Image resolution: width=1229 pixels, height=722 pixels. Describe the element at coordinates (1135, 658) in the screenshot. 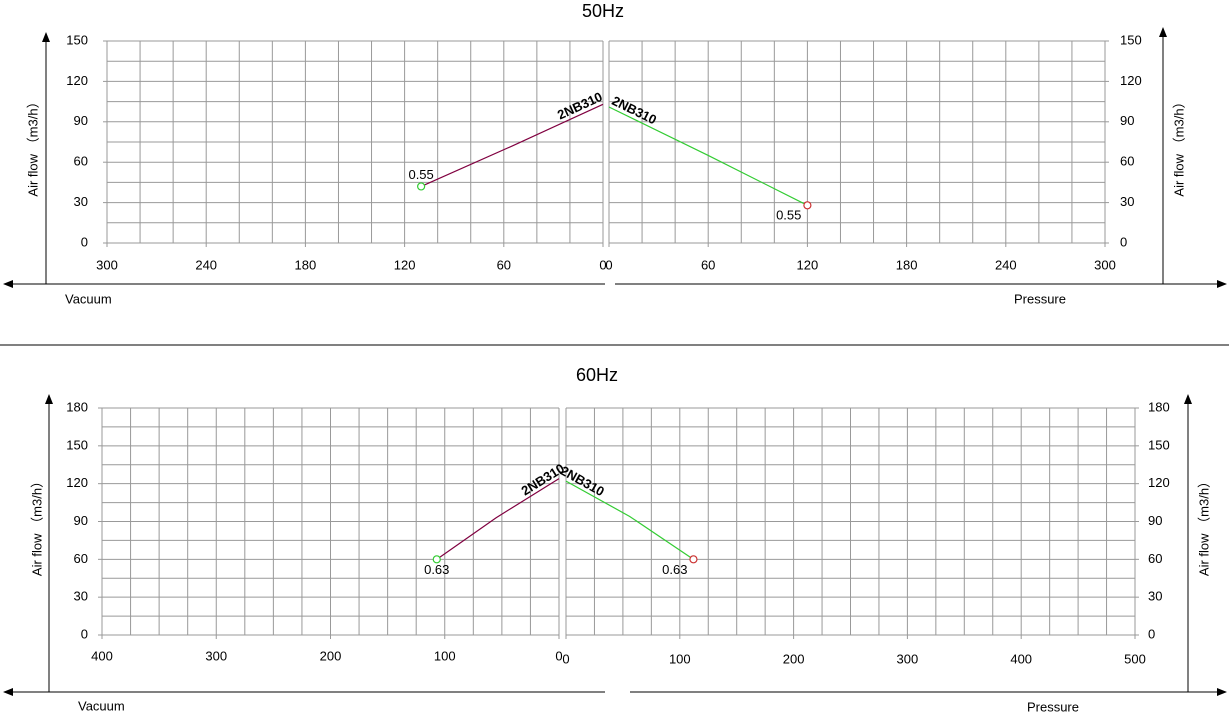

I see `x-tick-label: 500` at that location.